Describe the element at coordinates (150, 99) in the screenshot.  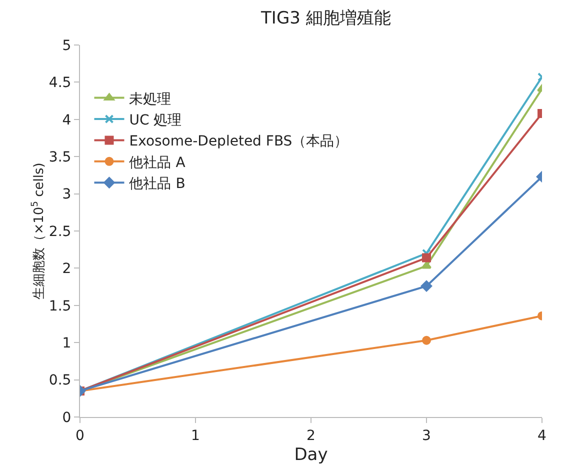
I see `legend-label: 未処理` at that location.